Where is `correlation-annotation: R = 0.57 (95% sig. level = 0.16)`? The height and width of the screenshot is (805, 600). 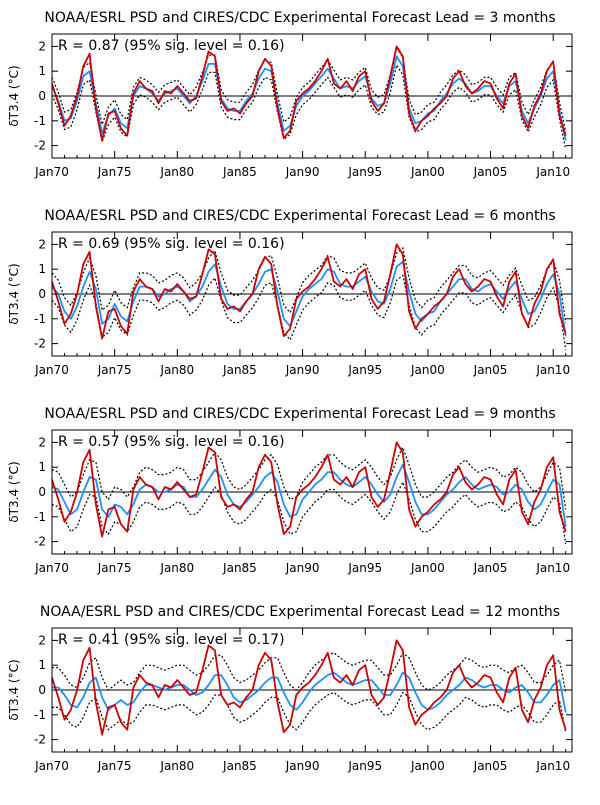
correlation-annotation: R = 0.57 (95% sig. level = 0.16) is located at coordinates (171, 442).